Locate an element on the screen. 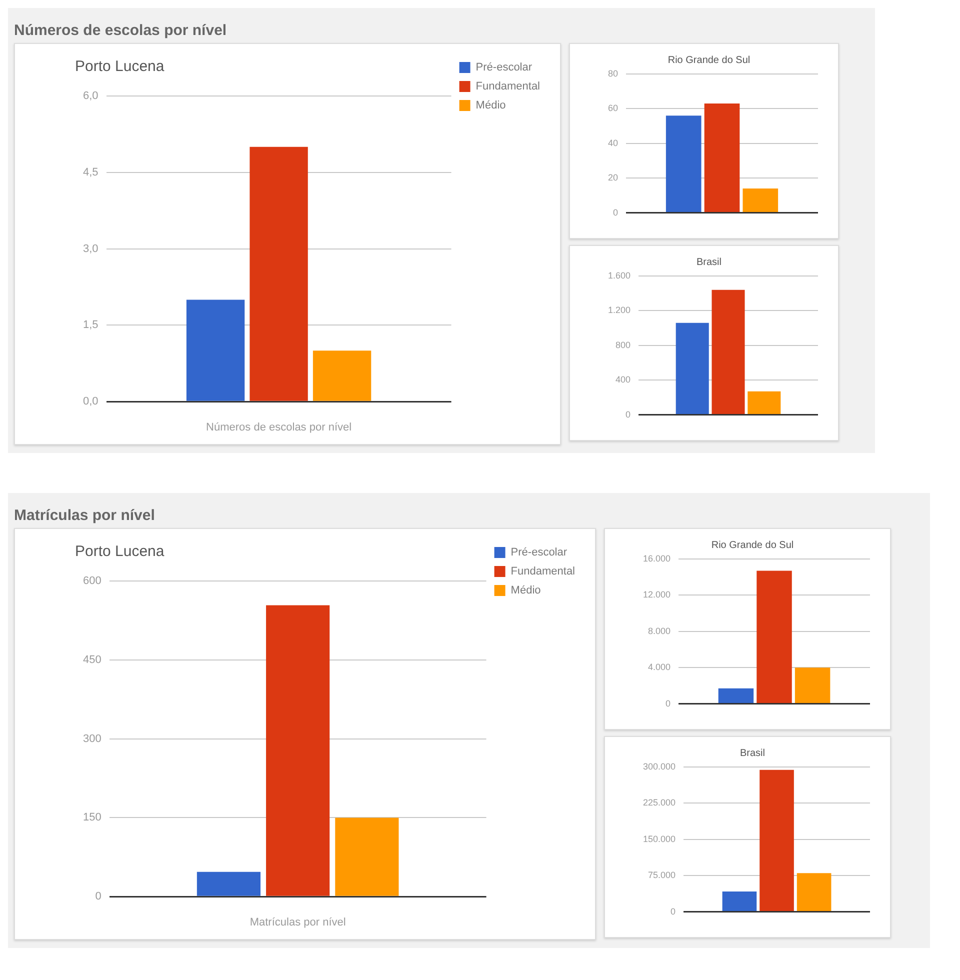  chart-title: Matrículas por nível is located at coordinates (85, 515).